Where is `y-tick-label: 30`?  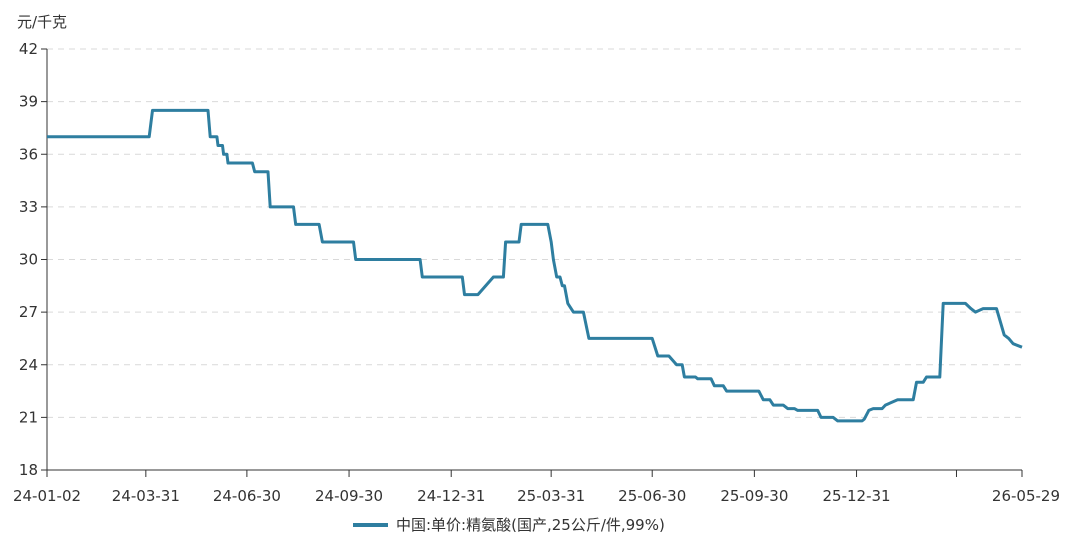 y-tick-label: 30 is located at coordinates (28, 260).